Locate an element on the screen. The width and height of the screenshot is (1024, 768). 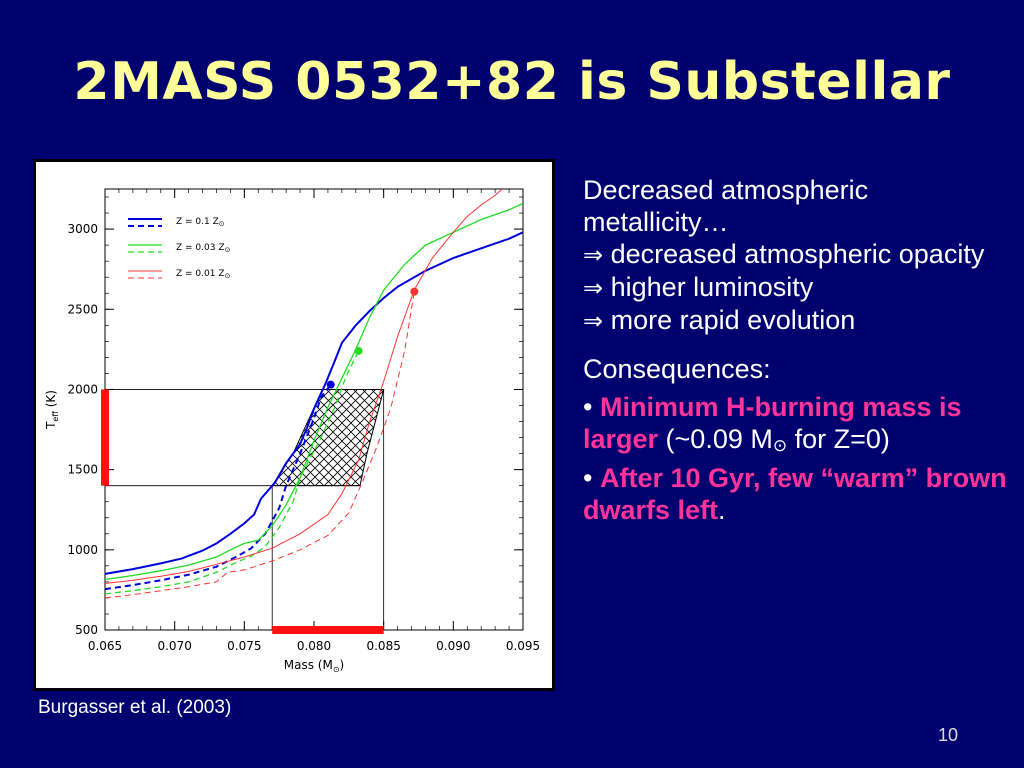
legend-entry-label: Z = 0.03 Z⊙ is located at coordinates (203, 248).